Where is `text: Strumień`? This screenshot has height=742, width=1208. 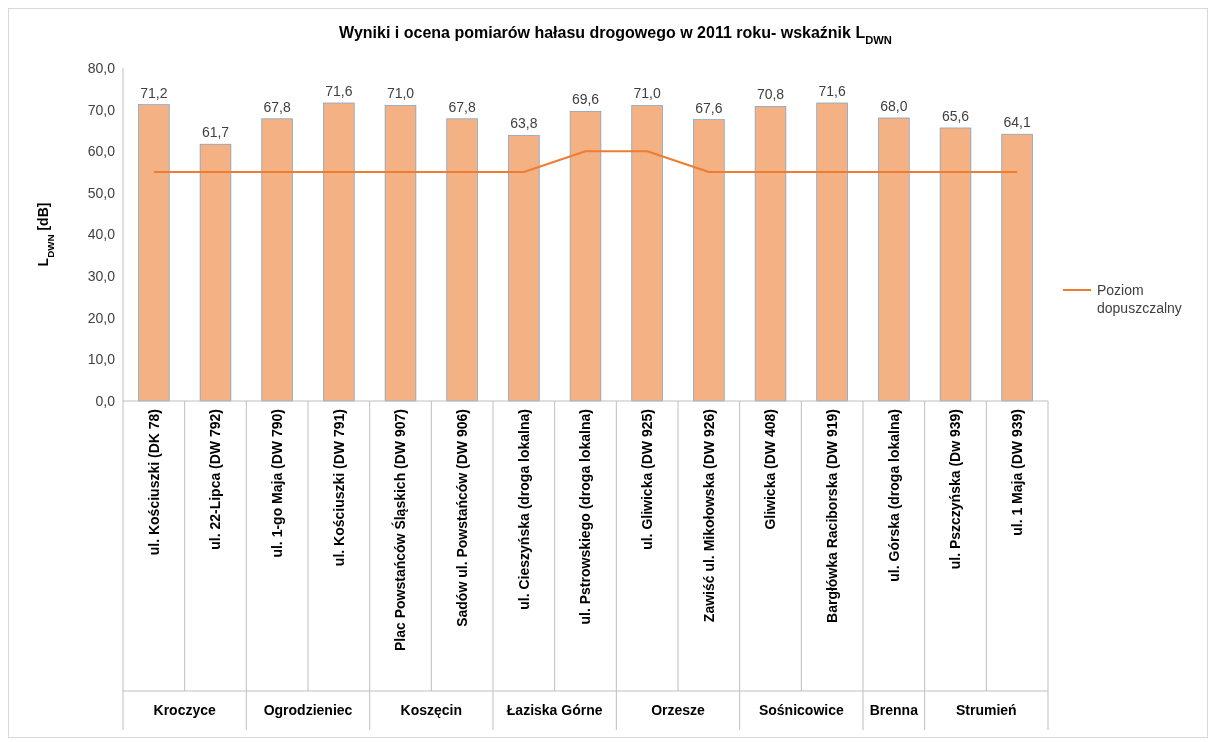
text: Strumień is located at coordinates (986, 710).